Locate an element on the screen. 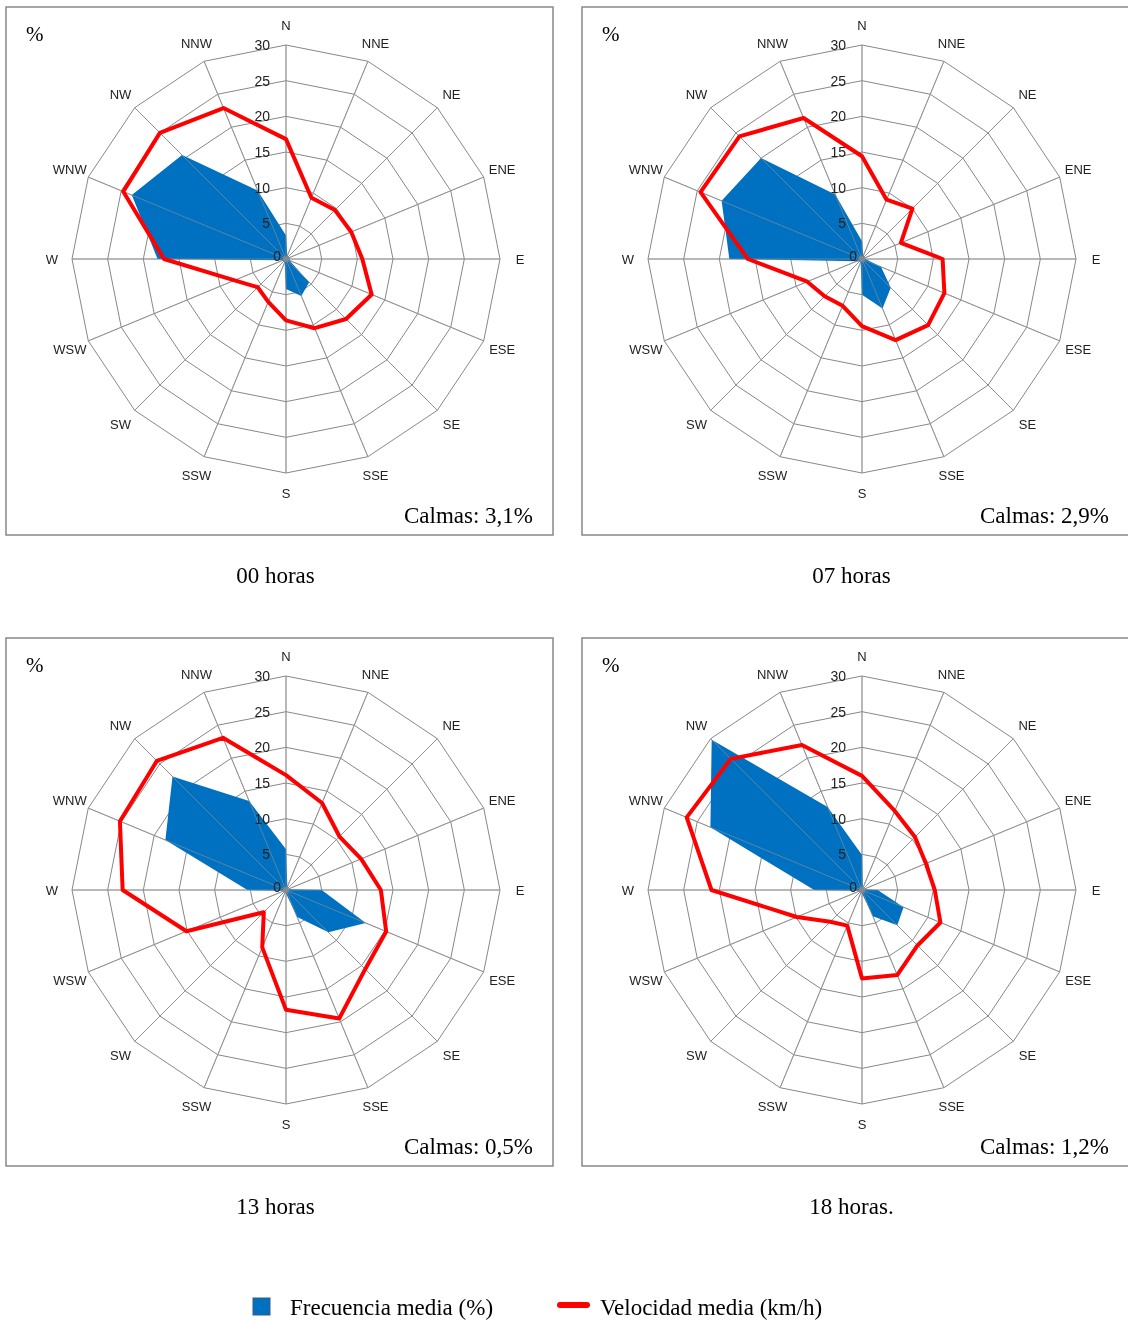 The image size is (1128, 1322). text: 07 horas is located at coordinates (851, 575).